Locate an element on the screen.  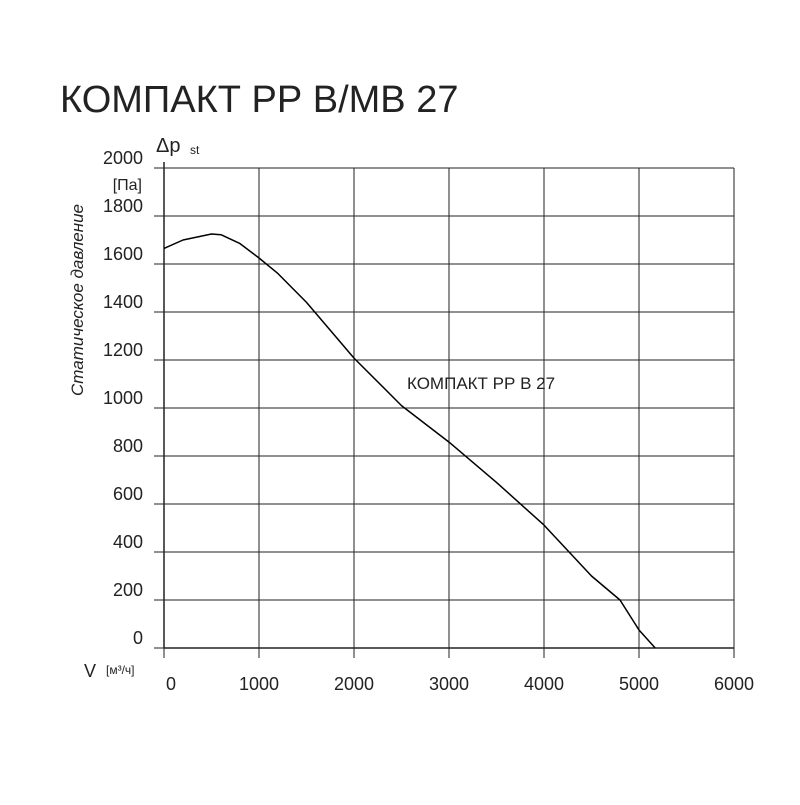
y-tick-label: 2000 is located at coordinates (123, 158).